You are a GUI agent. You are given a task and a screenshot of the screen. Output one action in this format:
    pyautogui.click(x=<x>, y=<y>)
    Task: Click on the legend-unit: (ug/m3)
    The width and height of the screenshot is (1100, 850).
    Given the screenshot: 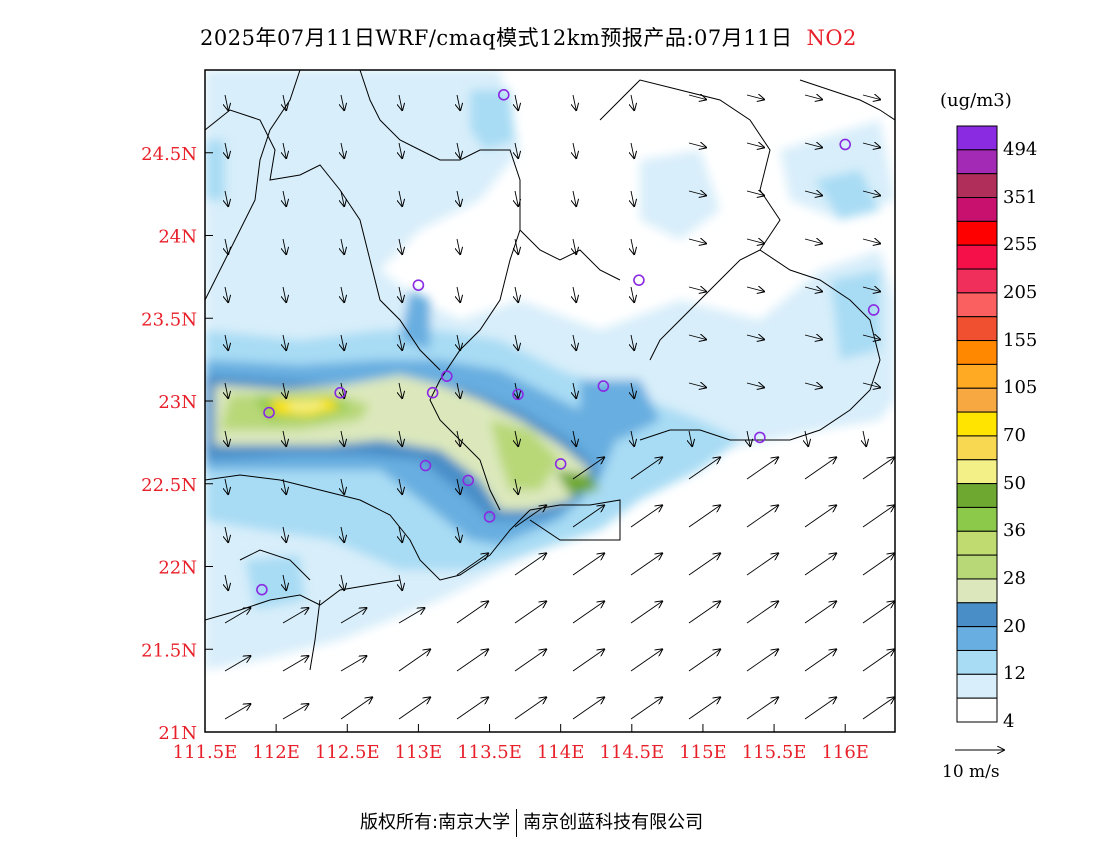 What is the action you would take?
    pyautogui.click(x=976, y=100)
    